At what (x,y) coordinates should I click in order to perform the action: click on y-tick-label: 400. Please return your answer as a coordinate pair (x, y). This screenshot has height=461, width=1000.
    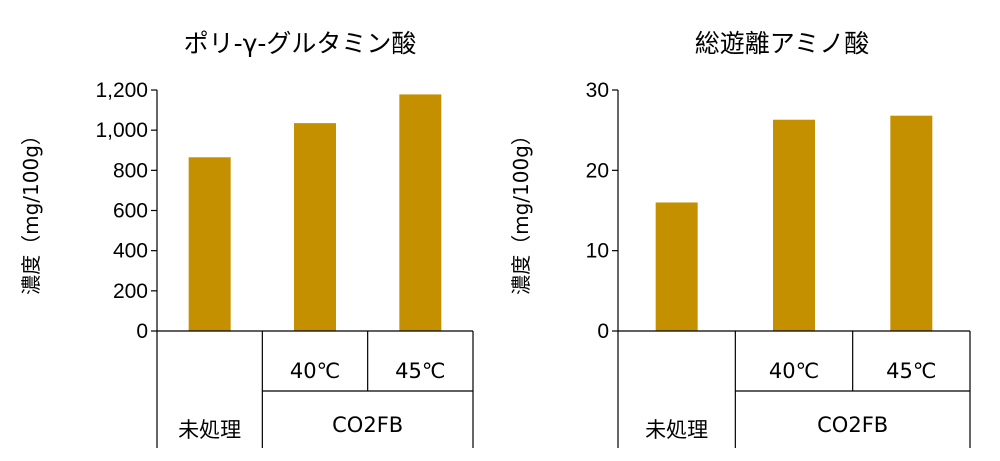
    Looking at the image, I should click on (130, 251).